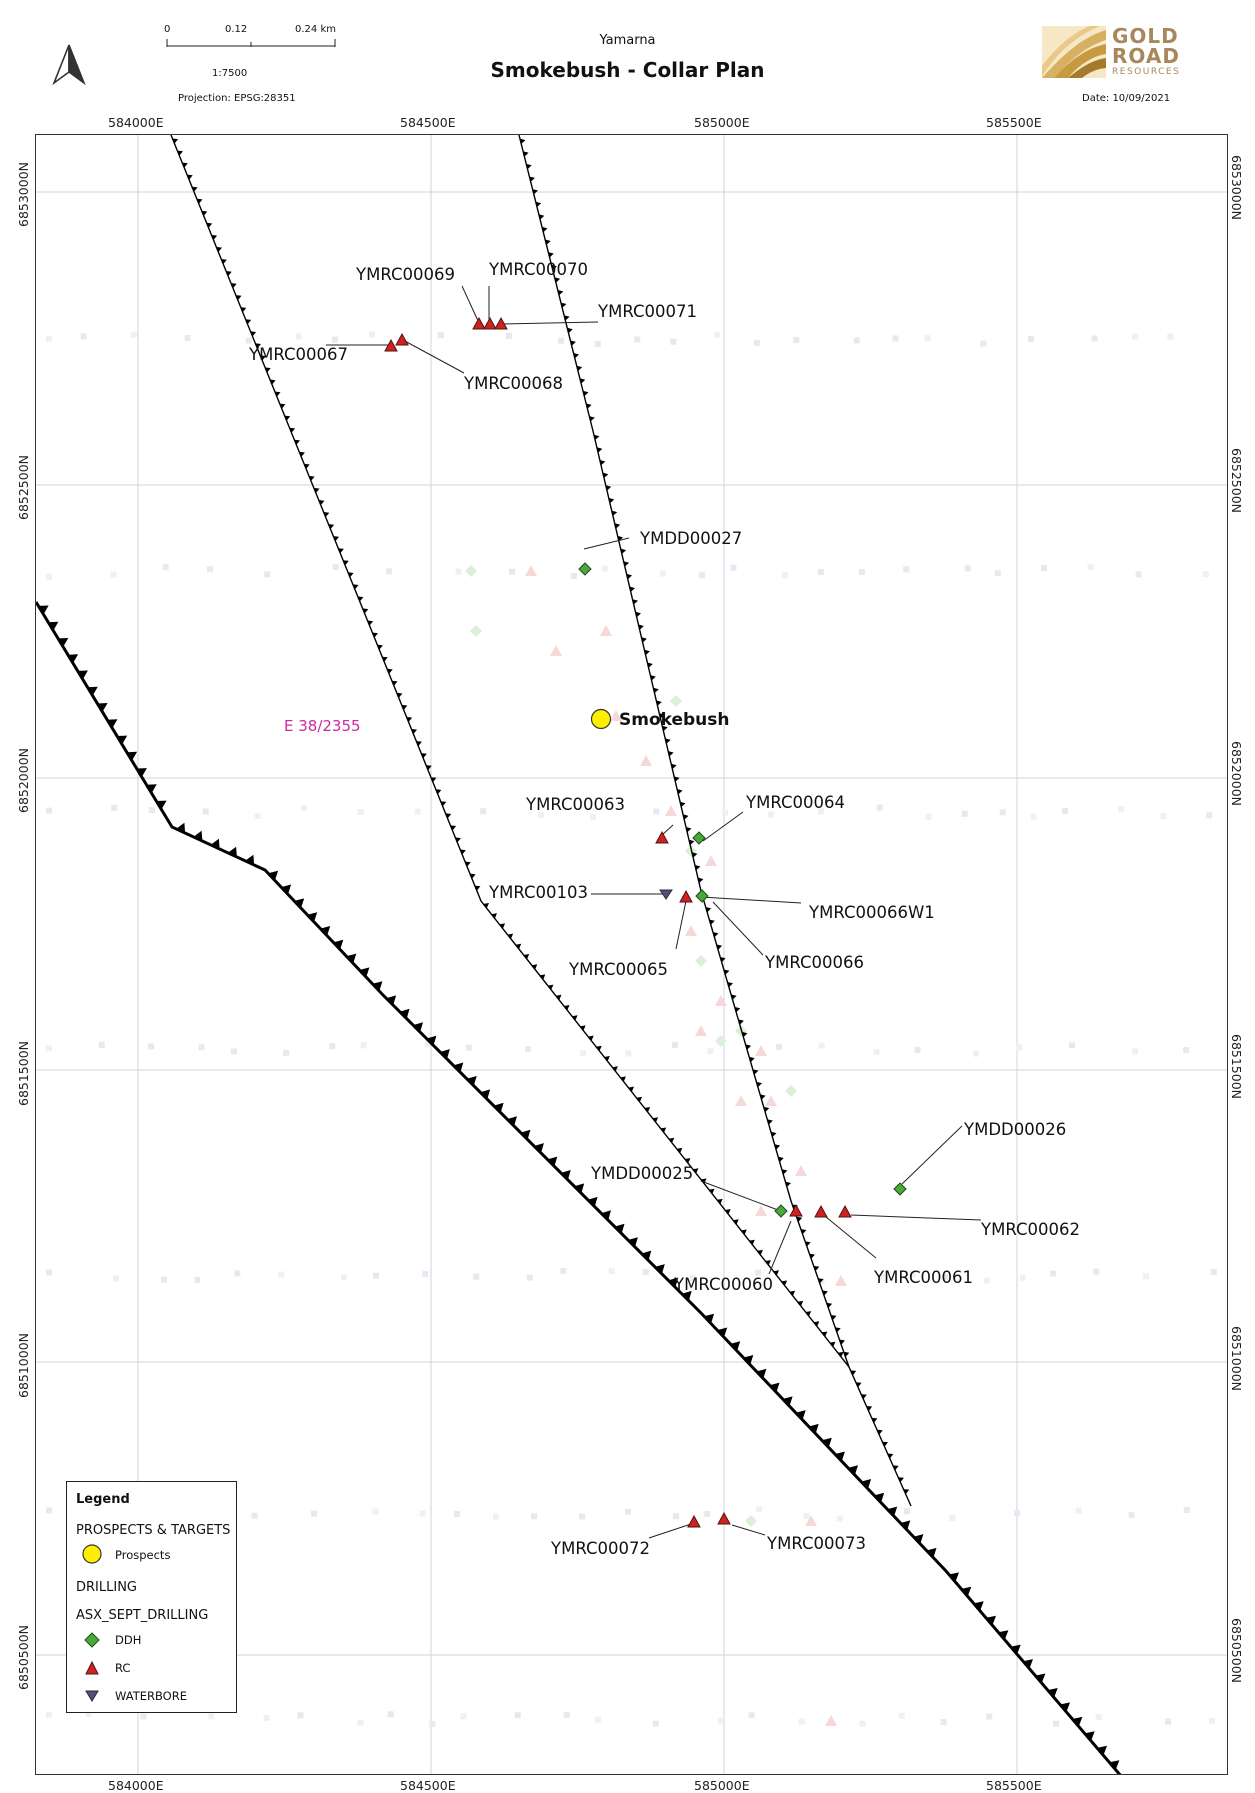 Image resolution: width=1255 pixels, height=1793 pixels. Describe the element at coordinates (23, 1365) in the screenshot. I see `northing-left-6851000: 6851000N` at that location.